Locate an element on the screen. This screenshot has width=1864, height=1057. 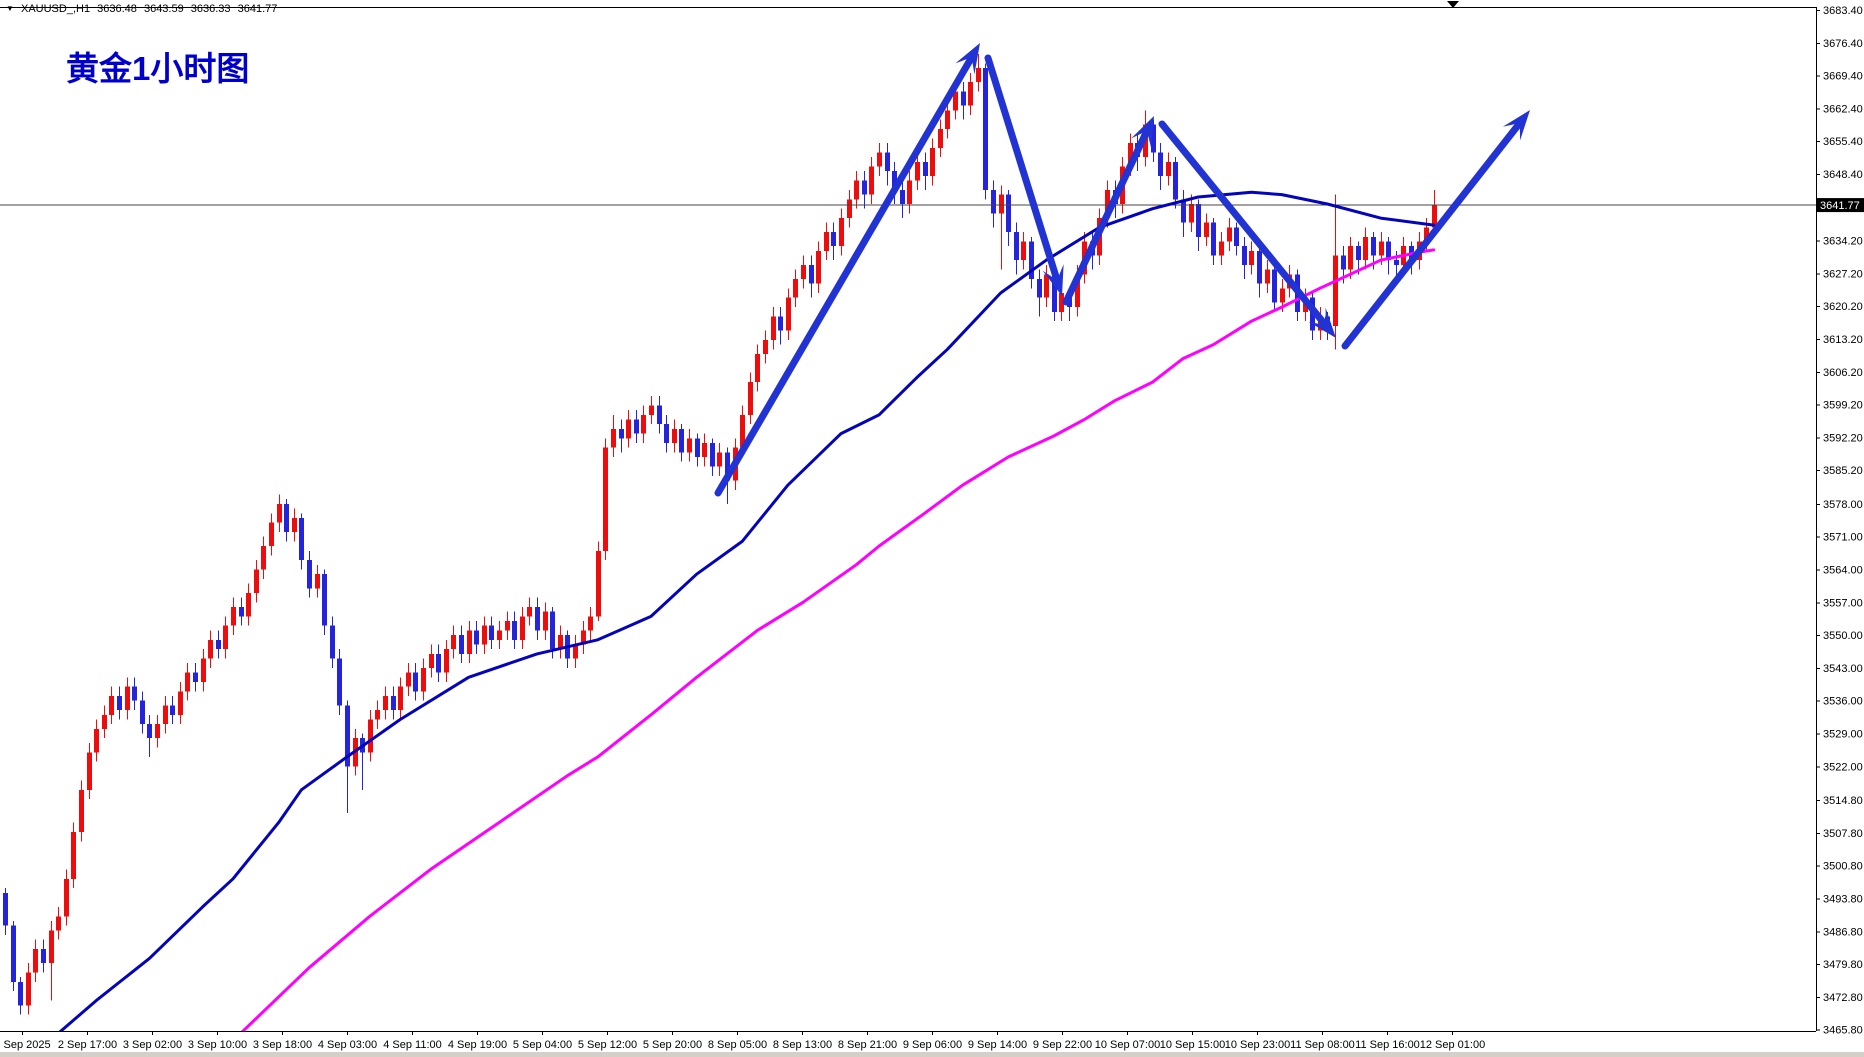
y-axis-label: 3676.40 is located at coordinates (1843, 44).